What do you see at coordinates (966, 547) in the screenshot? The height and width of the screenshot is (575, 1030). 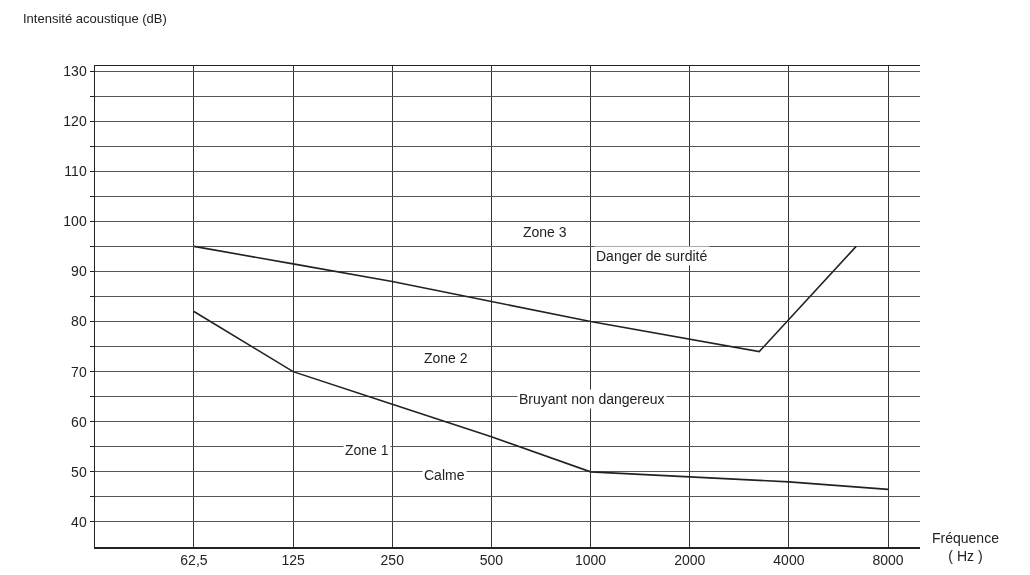 I see `x-axis-title: Fréquence ( Hz )` at bounding box center [966, 547].